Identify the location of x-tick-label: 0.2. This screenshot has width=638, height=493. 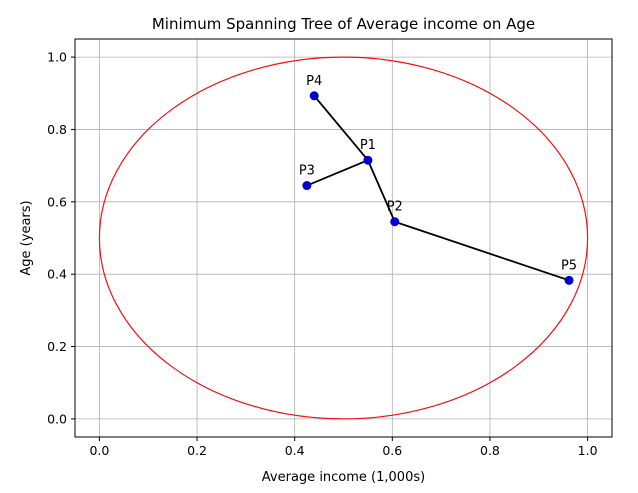
(197, 450).